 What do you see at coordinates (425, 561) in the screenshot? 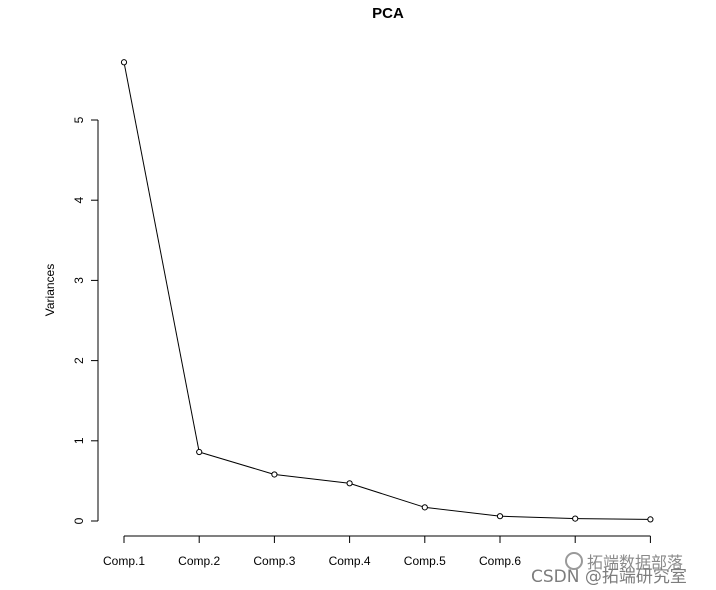
I see `x-tick-label: Comp.5` at bounding box center [425, 561].